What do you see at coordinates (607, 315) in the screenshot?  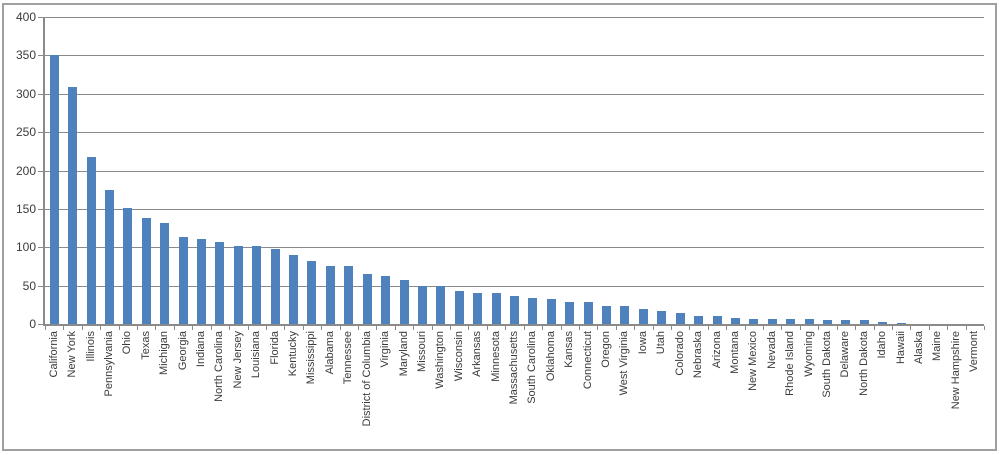 I see `bar-oregon` at bounding box center [607, 315].